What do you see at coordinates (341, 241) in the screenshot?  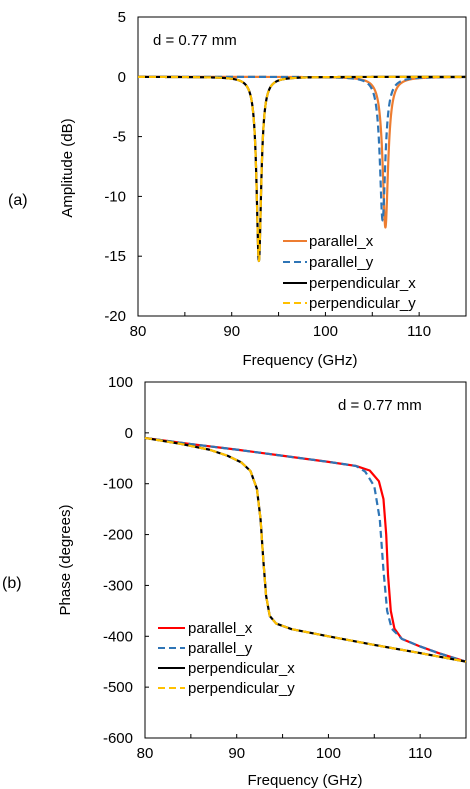 I see `legend-label-parallel-x: parallel_x` at bounding box center [341, 241].